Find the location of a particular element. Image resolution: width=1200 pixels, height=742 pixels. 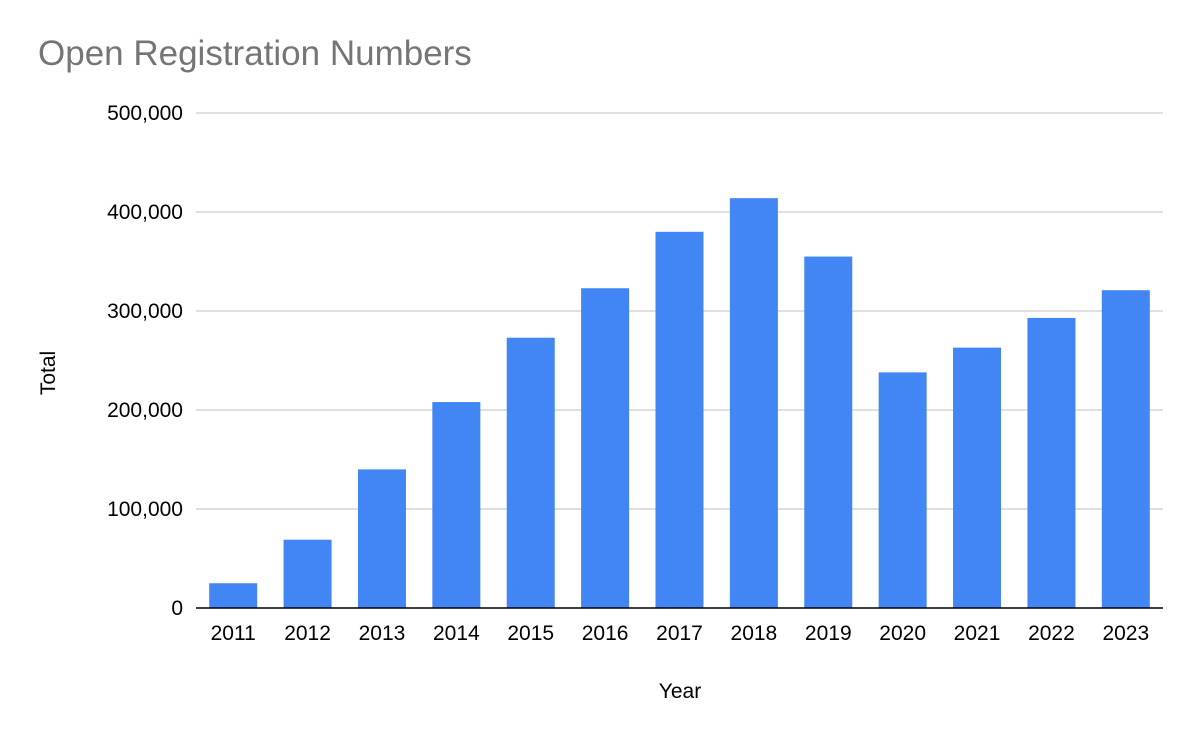

y-tick-label: 0 is located at coordinates (177, 608).